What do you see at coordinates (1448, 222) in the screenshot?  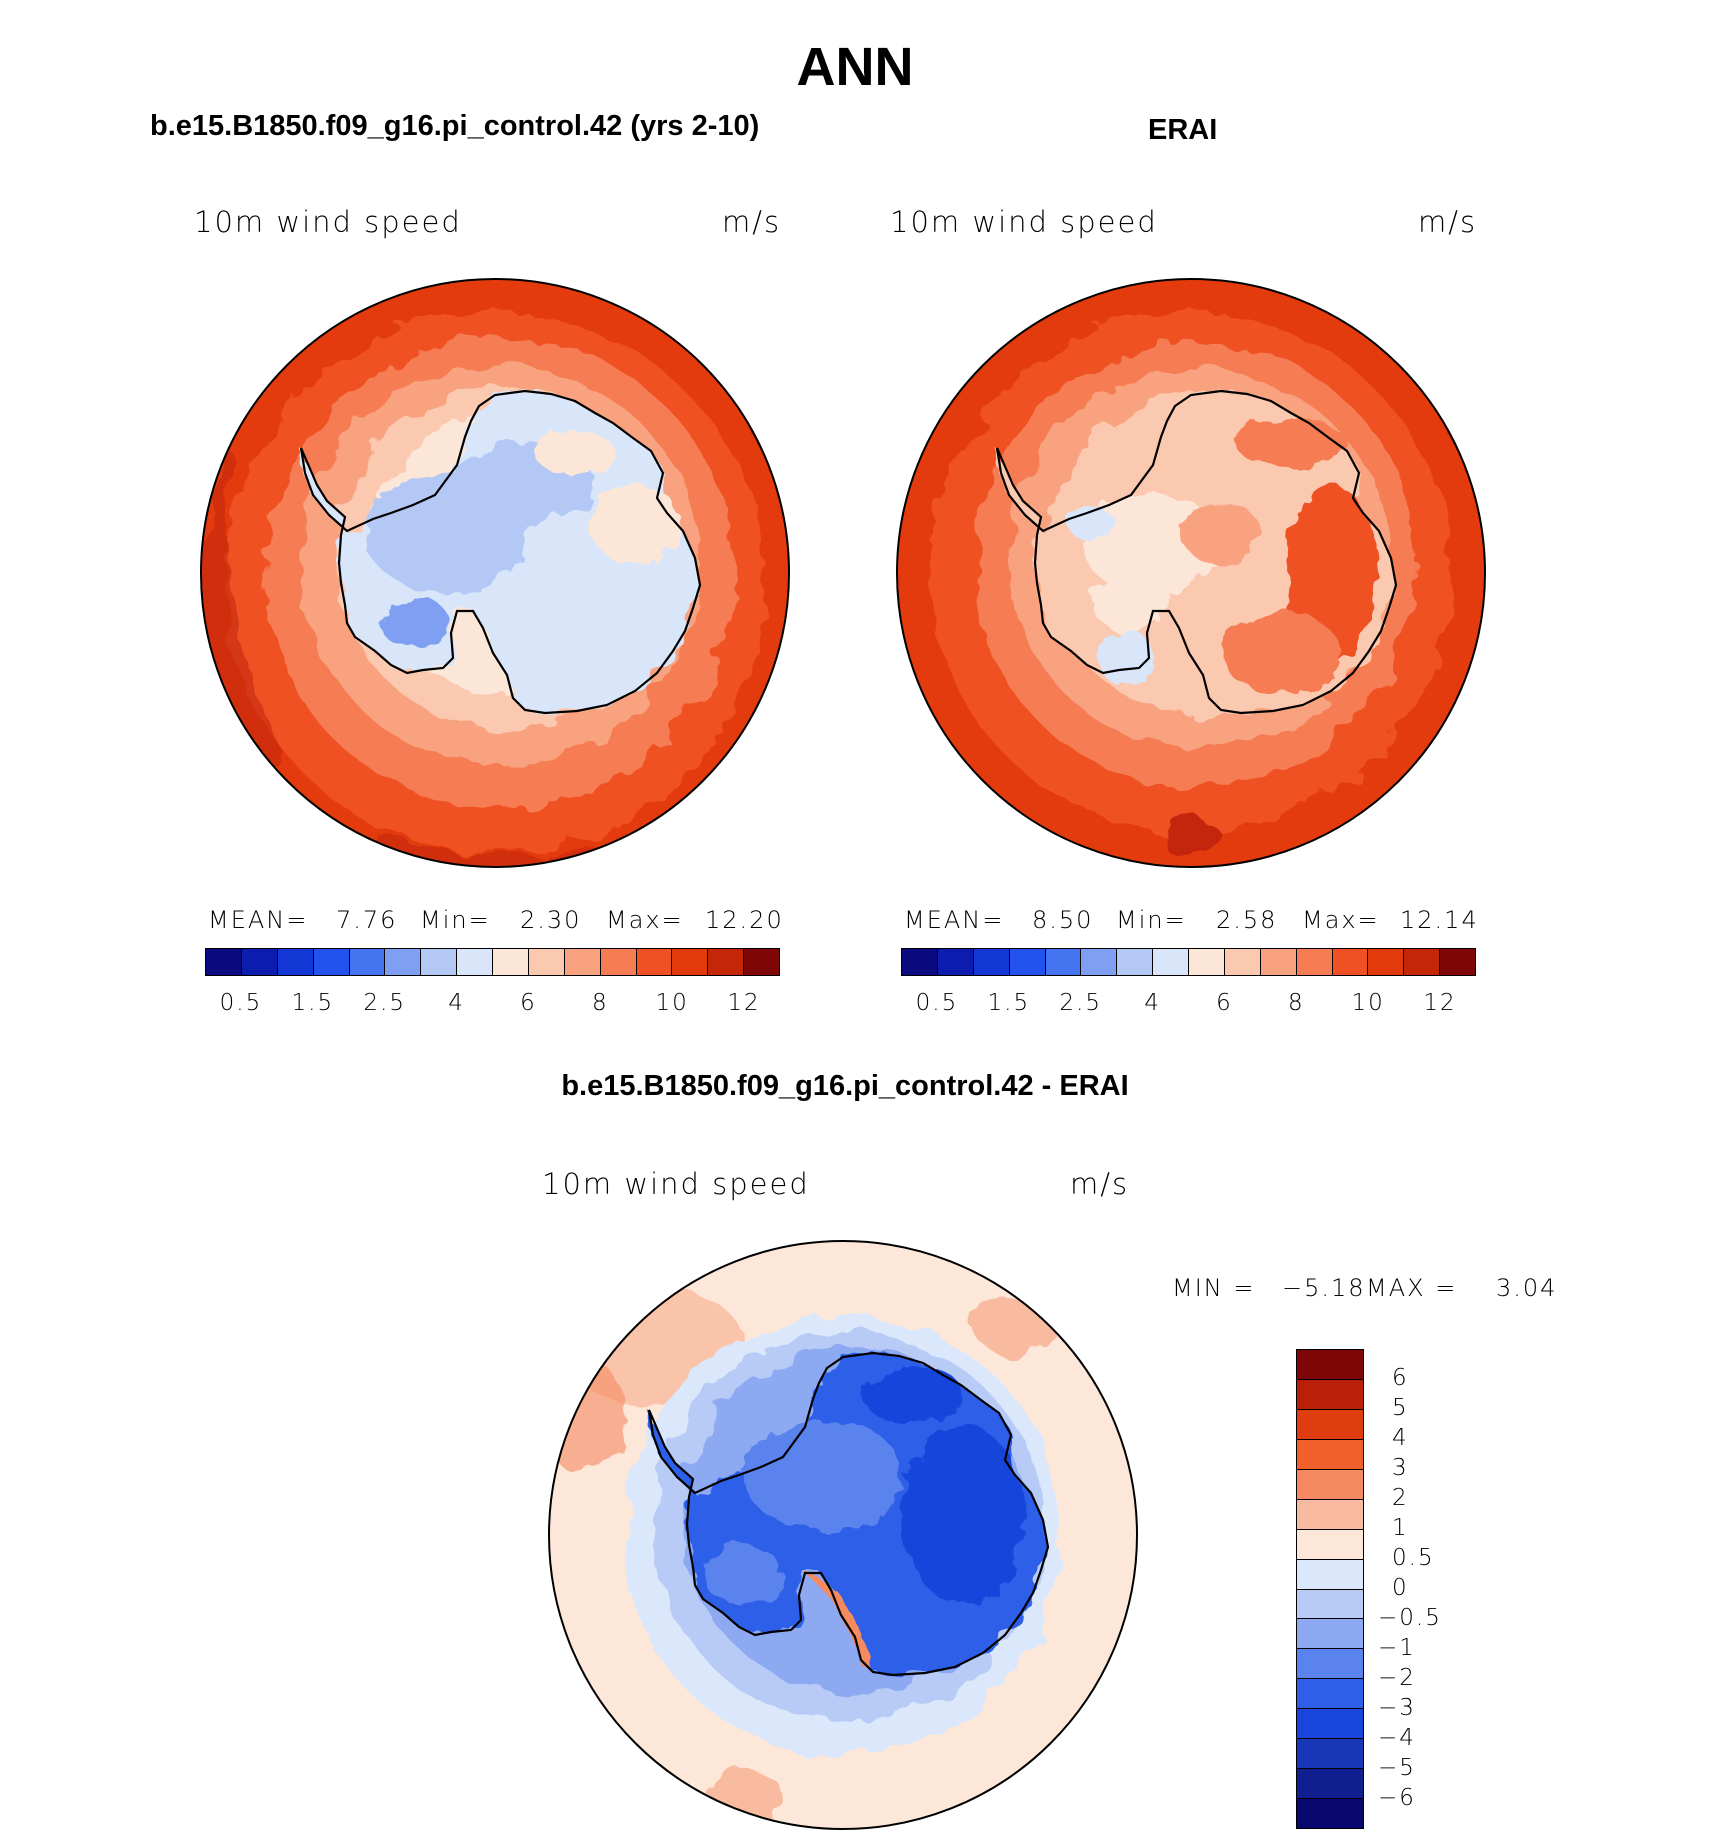 I see `obs-units-label: m/s` at bounding box center [1448, 222].